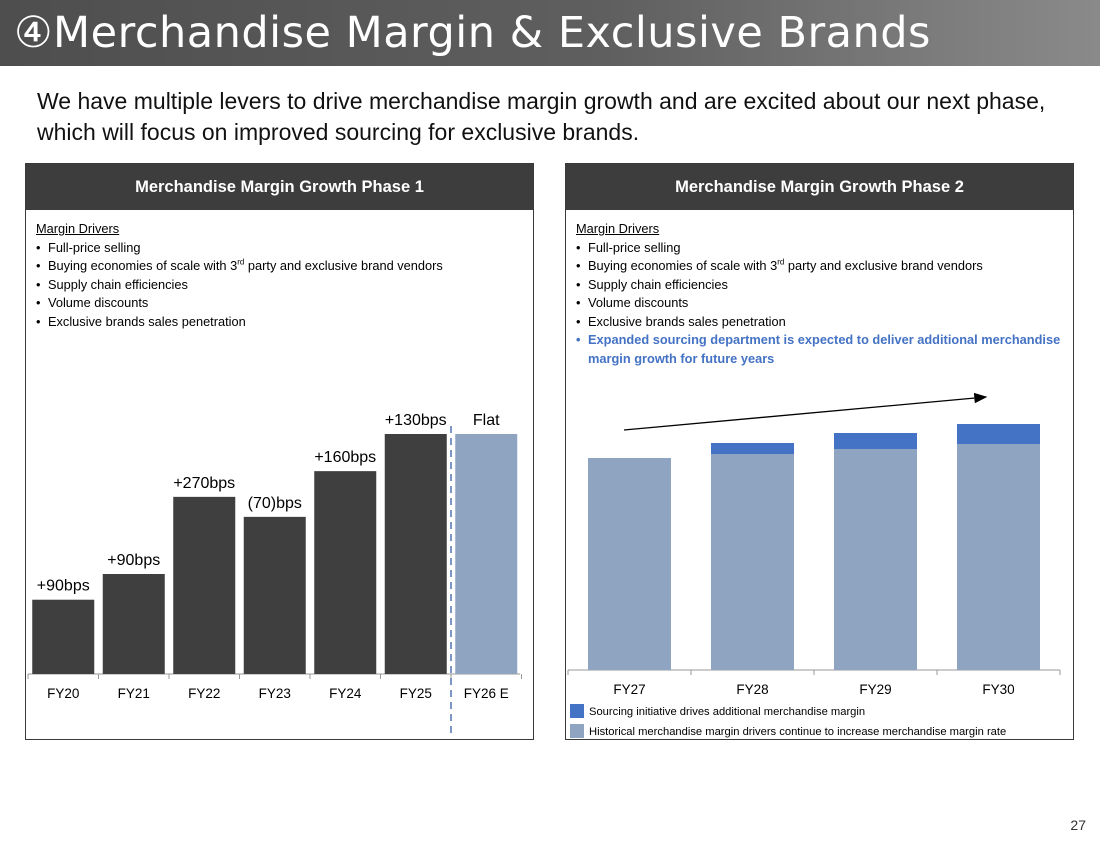 The width and height of the screenshot is (1100, 849). What do you see at coordinates (486, 693) in the screenshot?
I see `x-tick-label: FY26 E` at bounding box center [486, 693].